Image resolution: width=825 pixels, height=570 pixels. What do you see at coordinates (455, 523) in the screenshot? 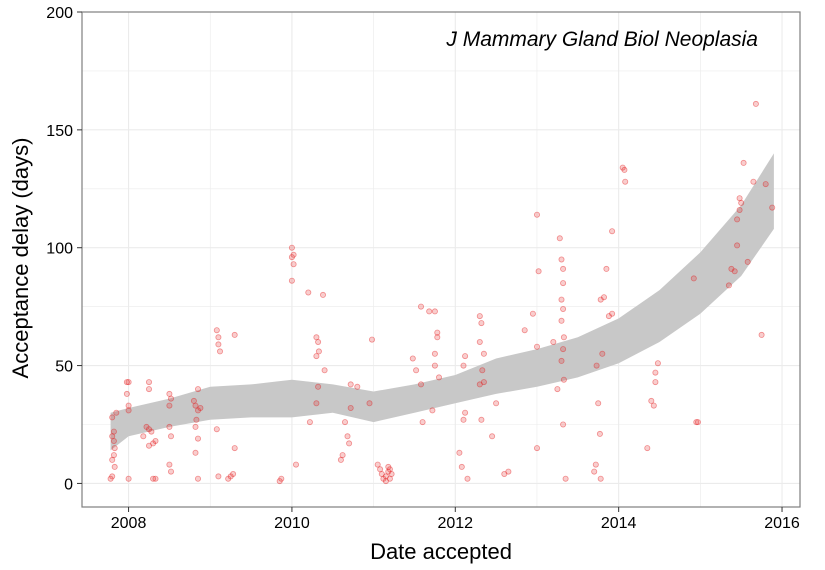
I see `x-tick-label: 2012` at bounding box center [455, 523].